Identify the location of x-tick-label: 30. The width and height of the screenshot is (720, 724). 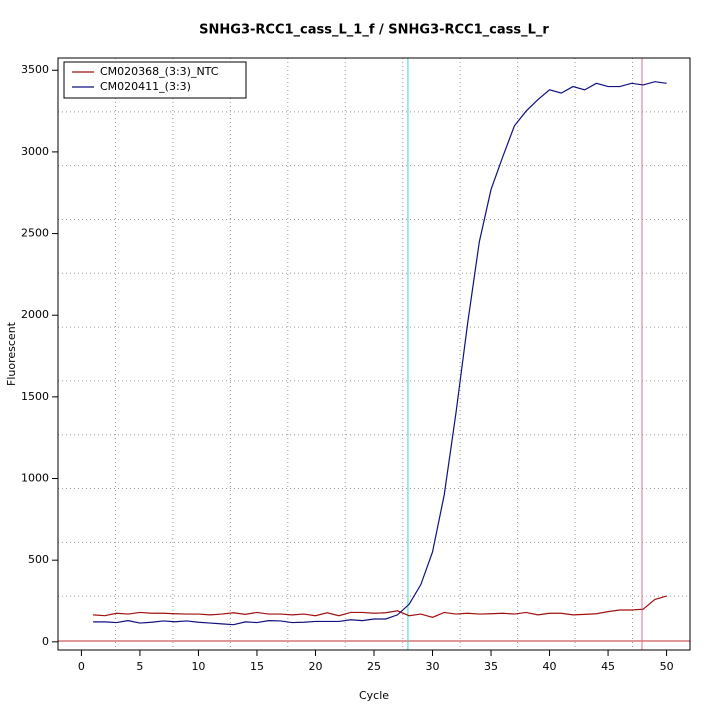
(433, 666).